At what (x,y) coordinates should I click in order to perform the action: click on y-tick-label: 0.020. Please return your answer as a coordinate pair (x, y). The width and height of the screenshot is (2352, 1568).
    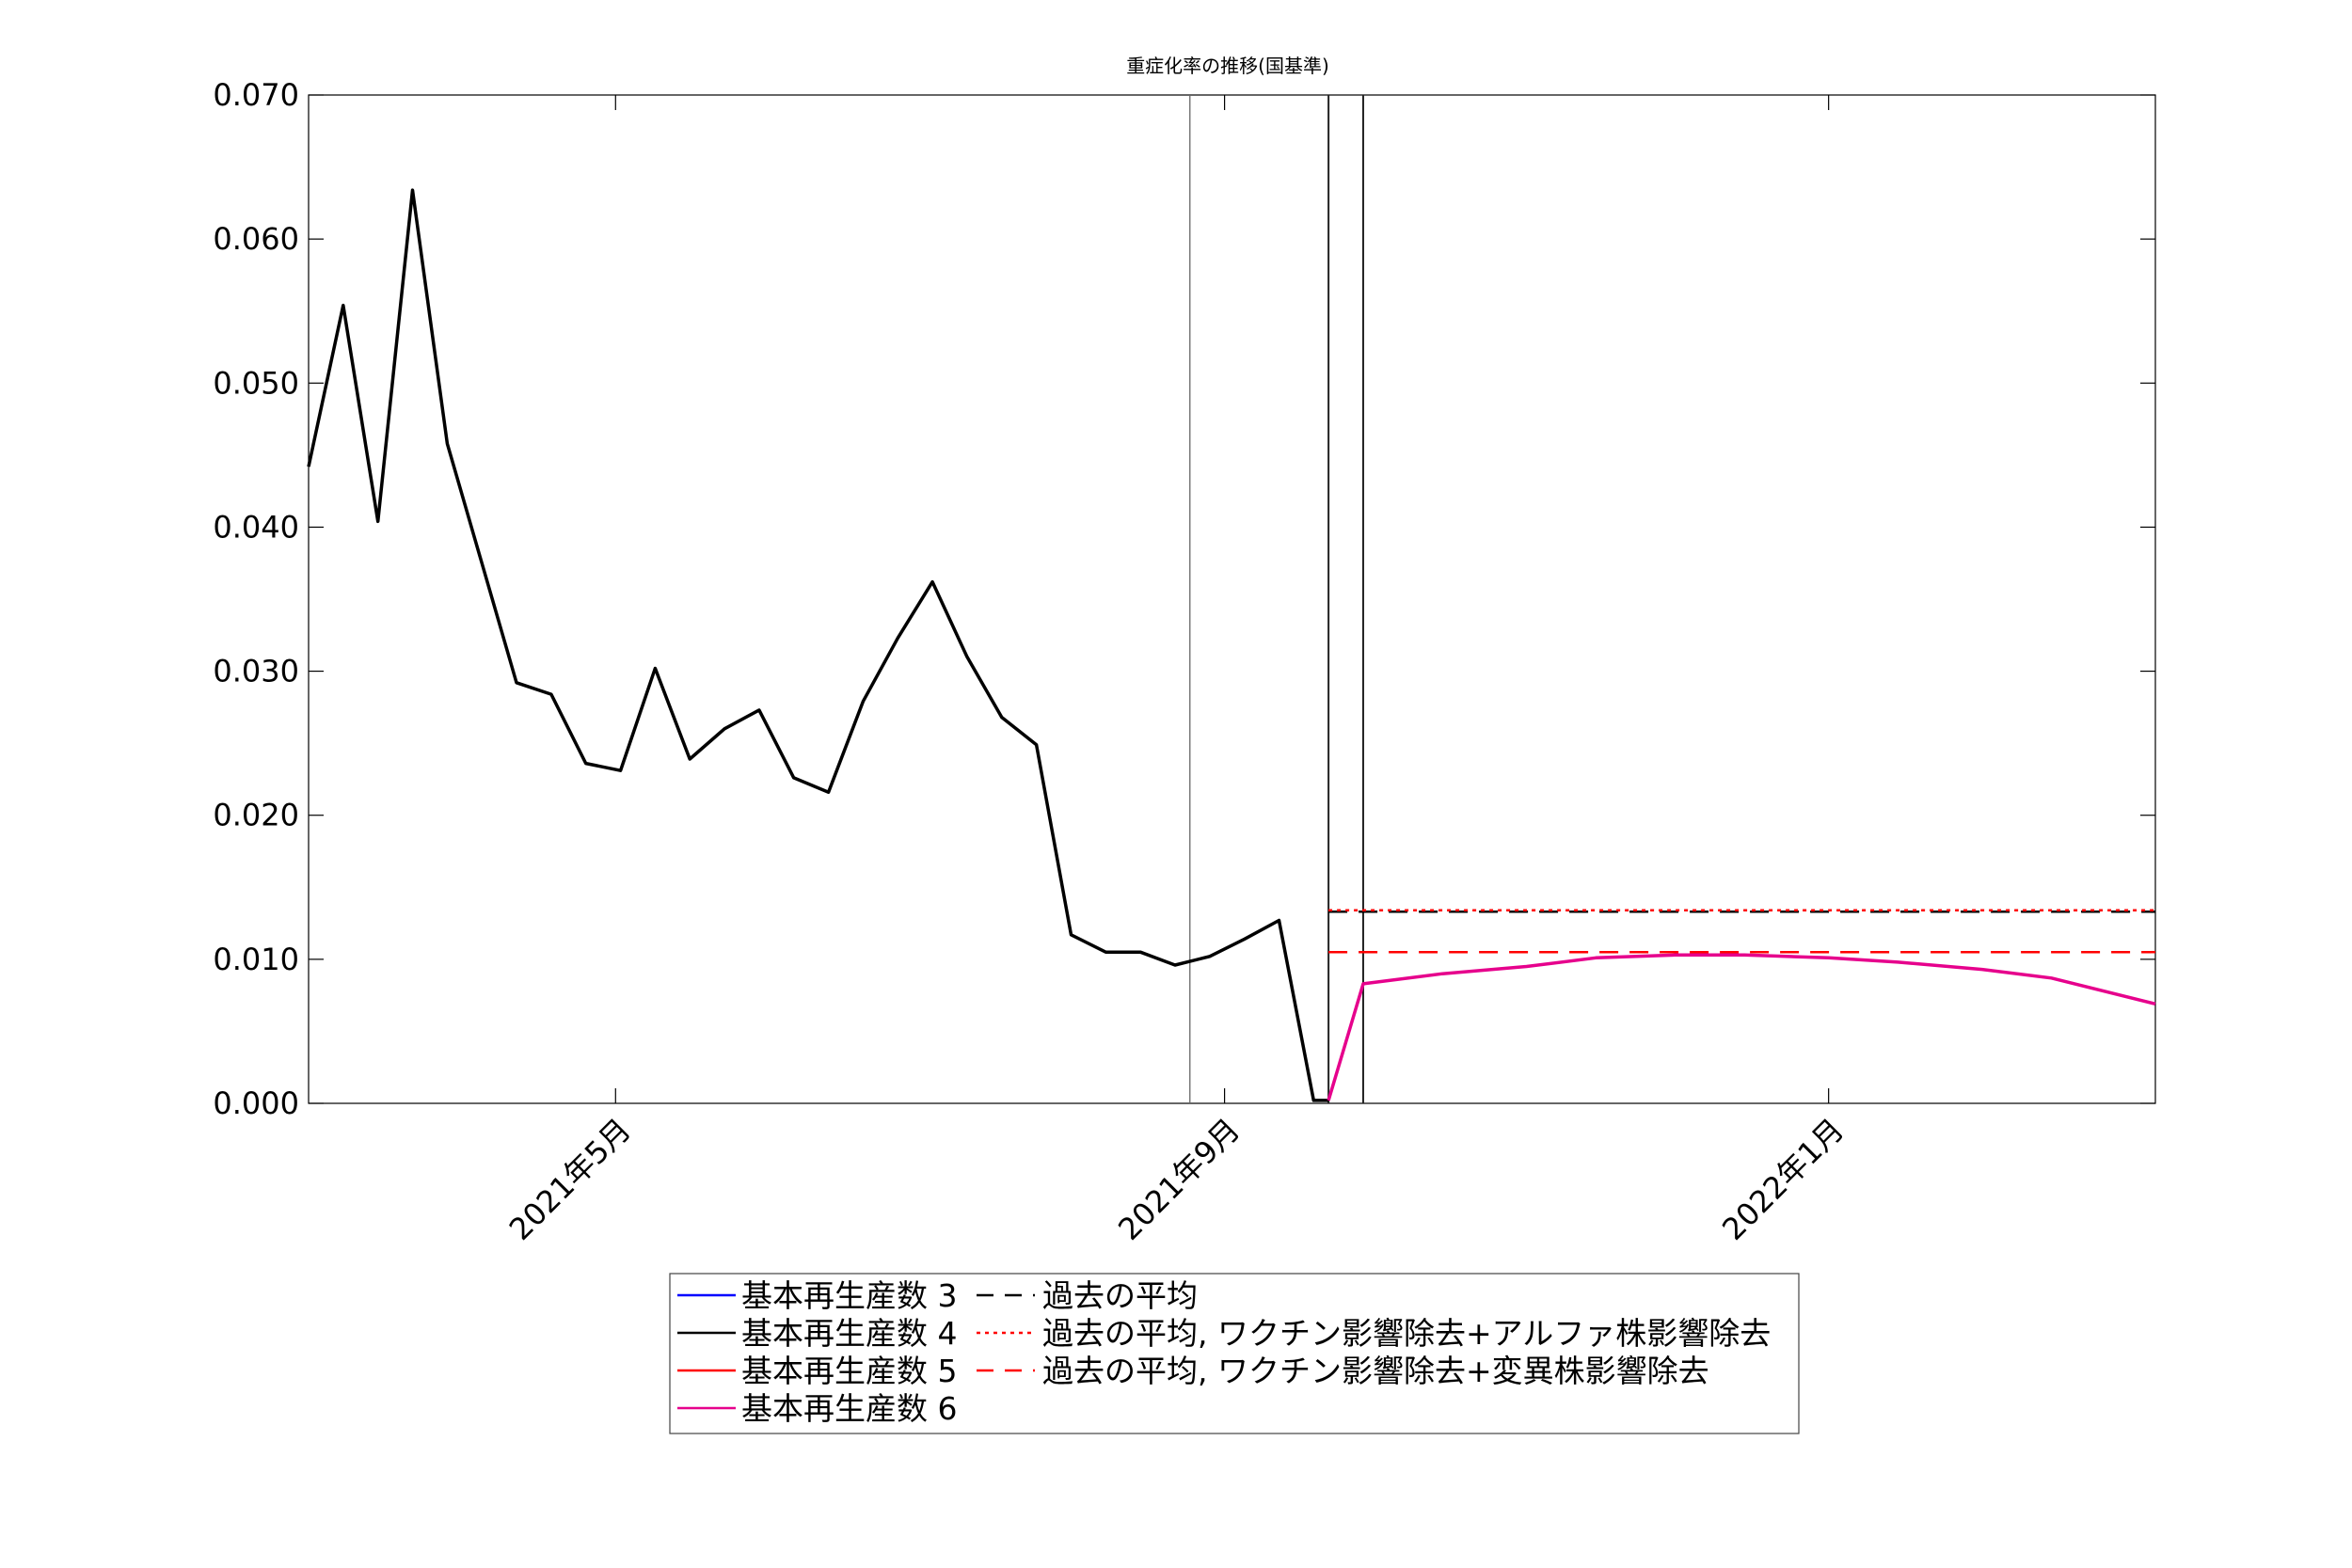
    Looking at the image, I should click on (256, 815).